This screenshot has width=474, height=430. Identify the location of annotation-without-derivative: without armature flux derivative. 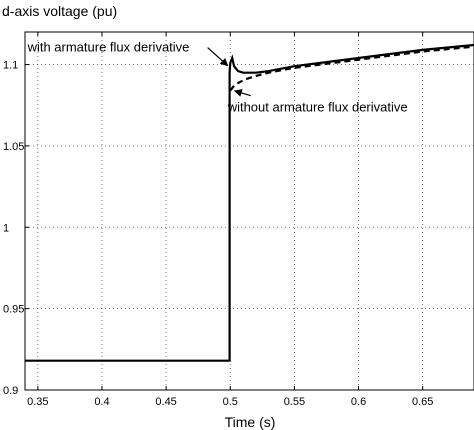
(317, 107).